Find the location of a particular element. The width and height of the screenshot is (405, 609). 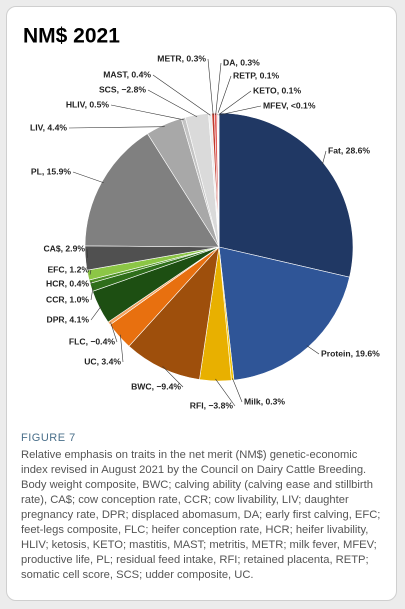

slice-label: MFEV, <0.1% is located at coordinates (289, 105).